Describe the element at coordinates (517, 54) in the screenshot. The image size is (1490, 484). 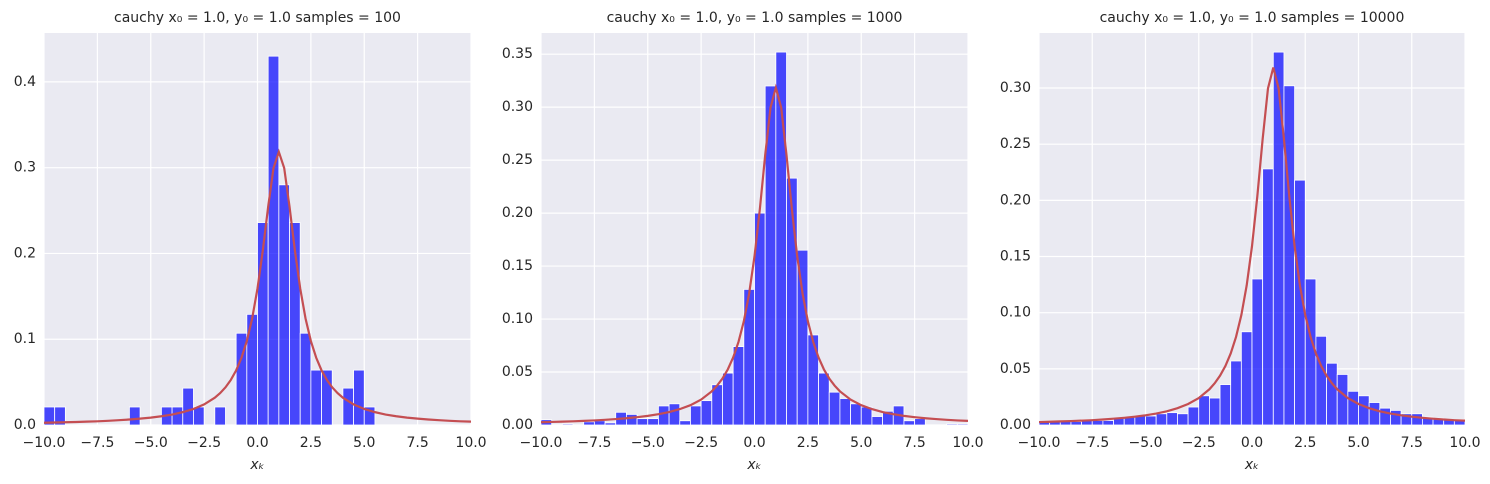
I see `y-tick-label: 0.35` at that location.